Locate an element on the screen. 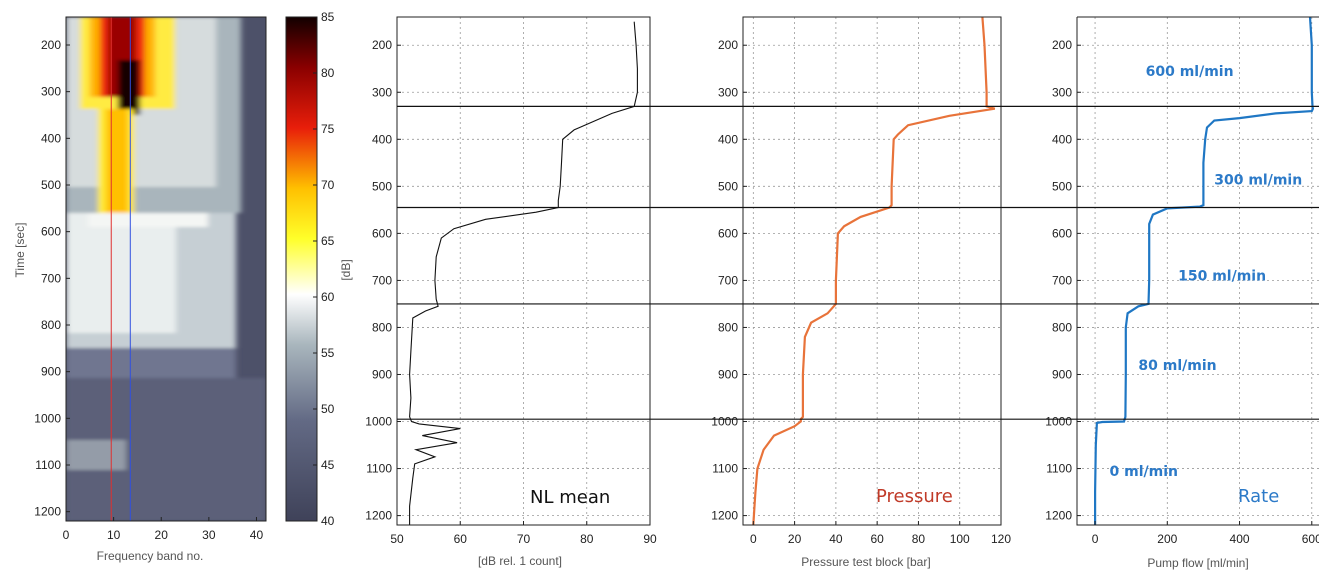 Image resolution: width=1319 pixels, height=572 pixels. colorbar-gradient is located at coordinates (301, 269).